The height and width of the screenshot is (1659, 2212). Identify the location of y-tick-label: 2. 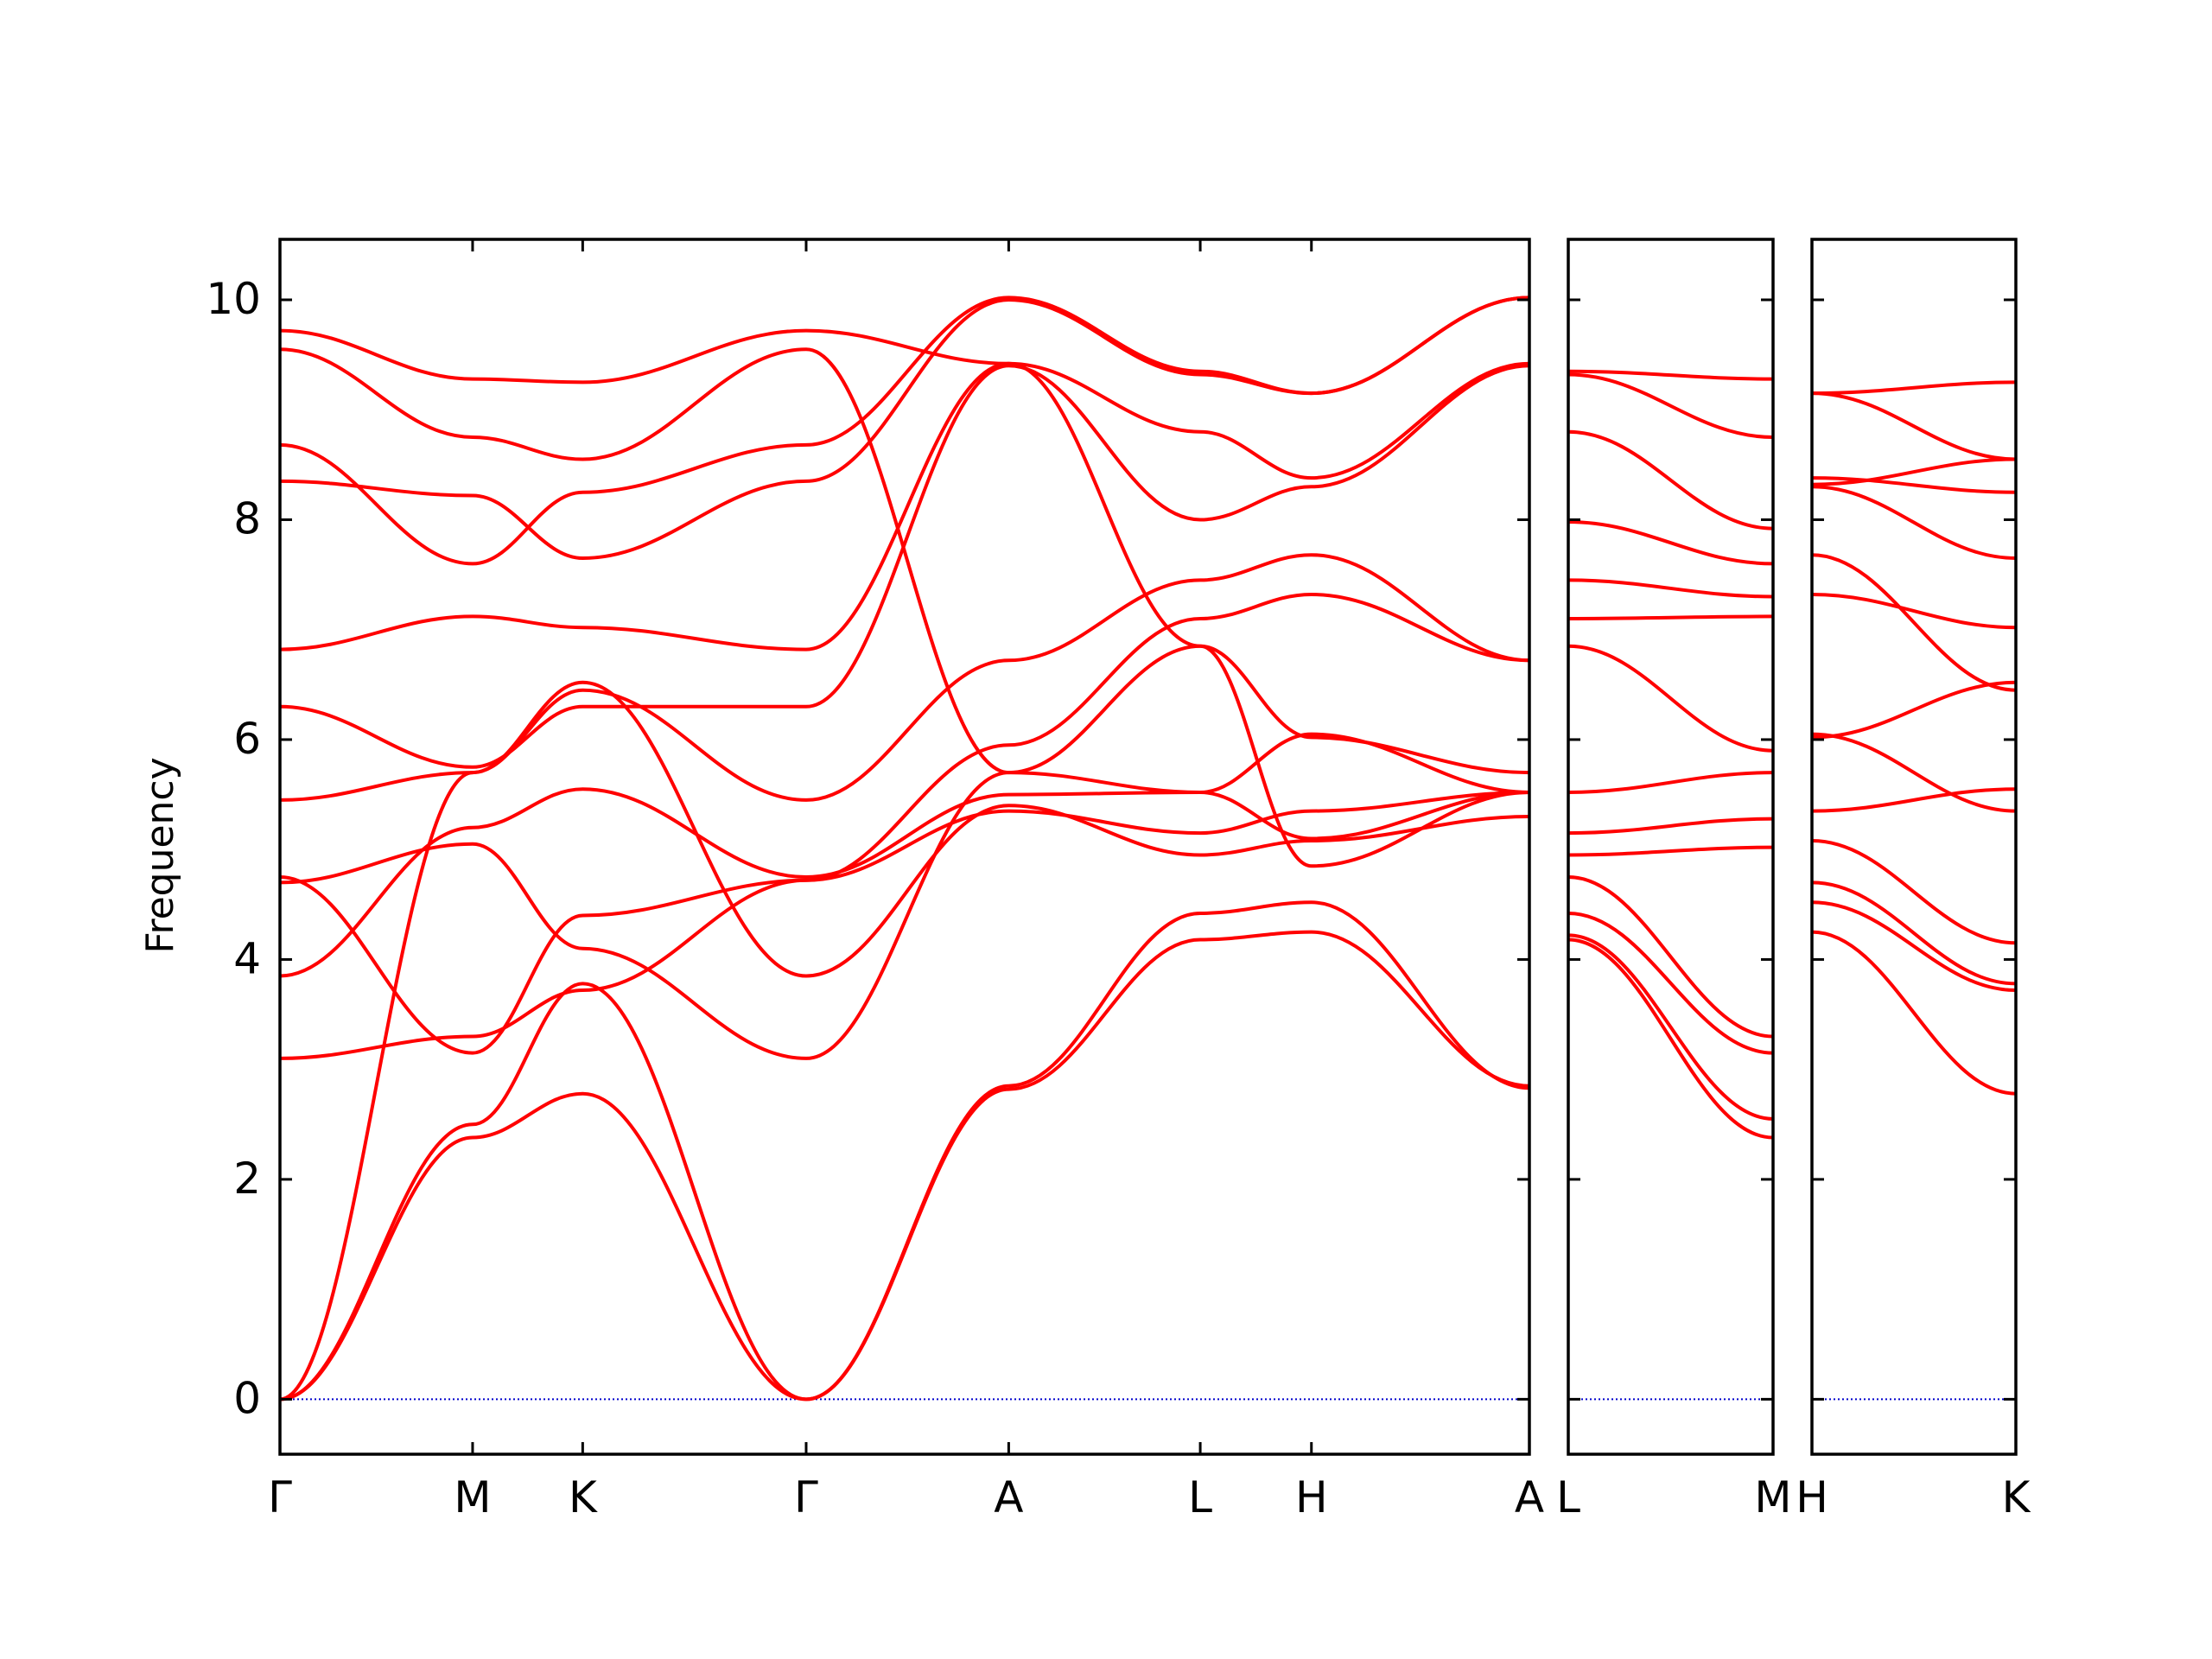
(247, 1179).